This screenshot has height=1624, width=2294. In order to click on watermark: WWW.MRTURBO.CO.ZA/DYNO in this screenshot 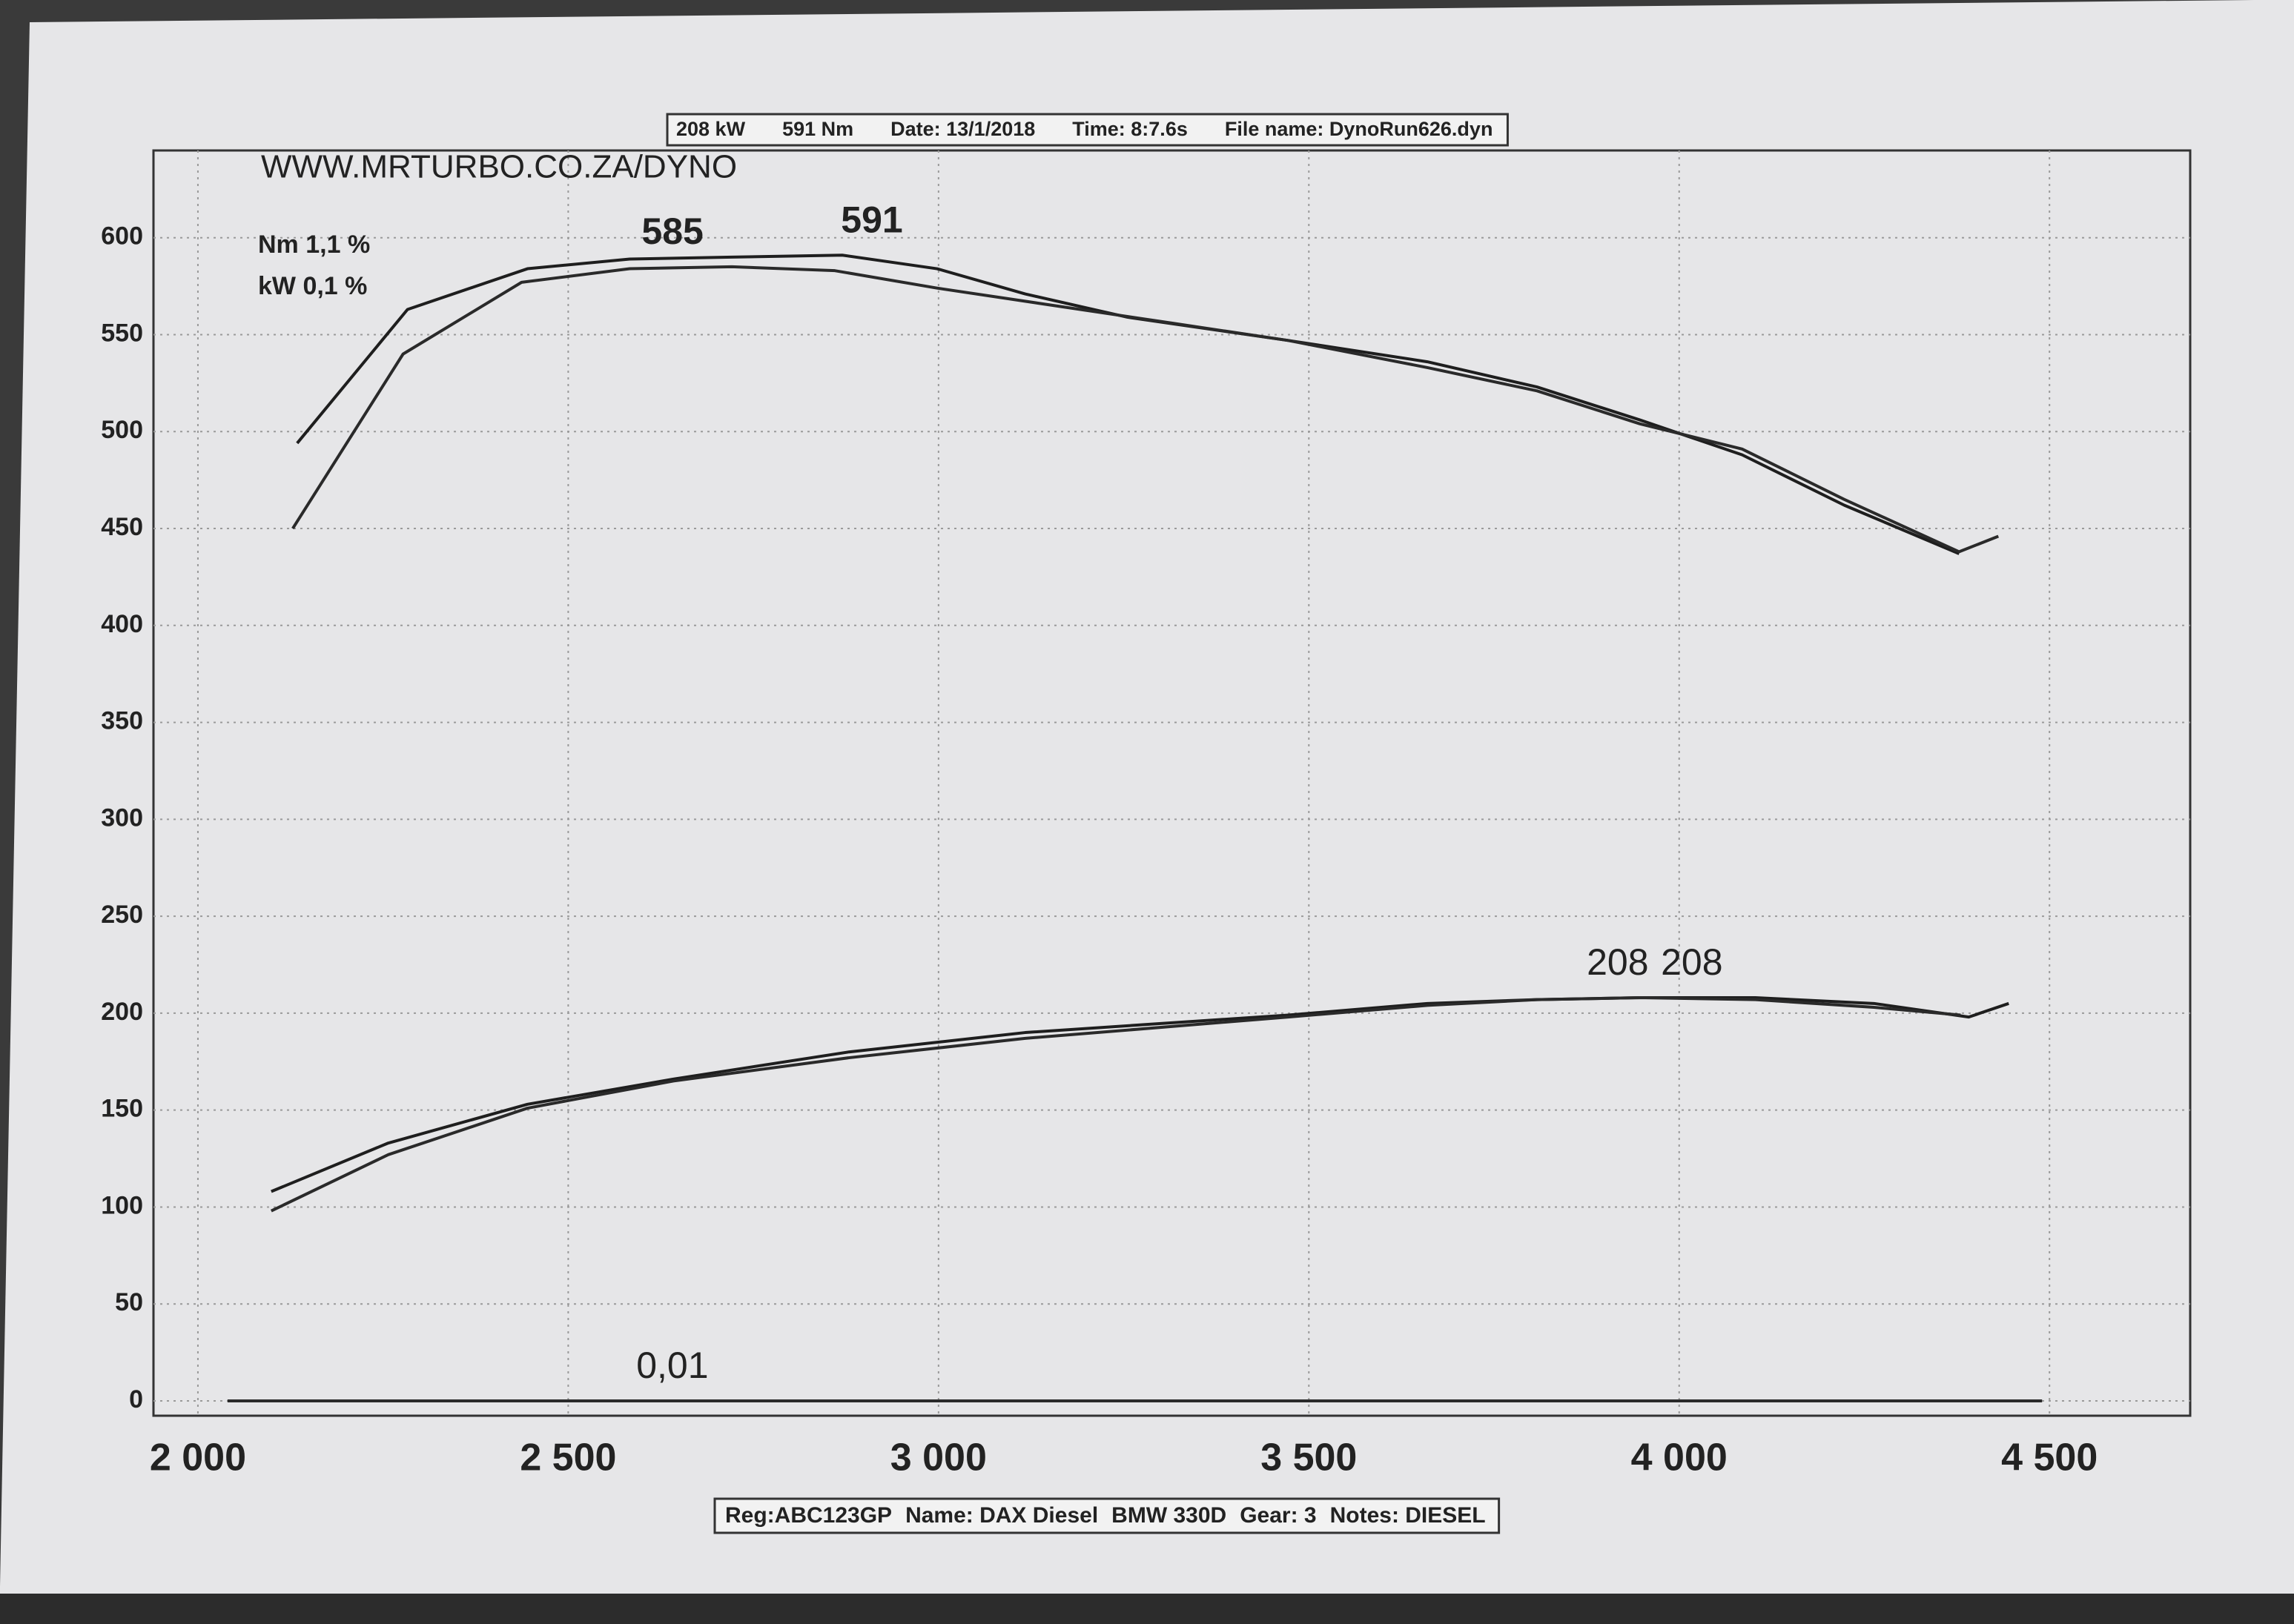, I will do `click(499, 167)`.